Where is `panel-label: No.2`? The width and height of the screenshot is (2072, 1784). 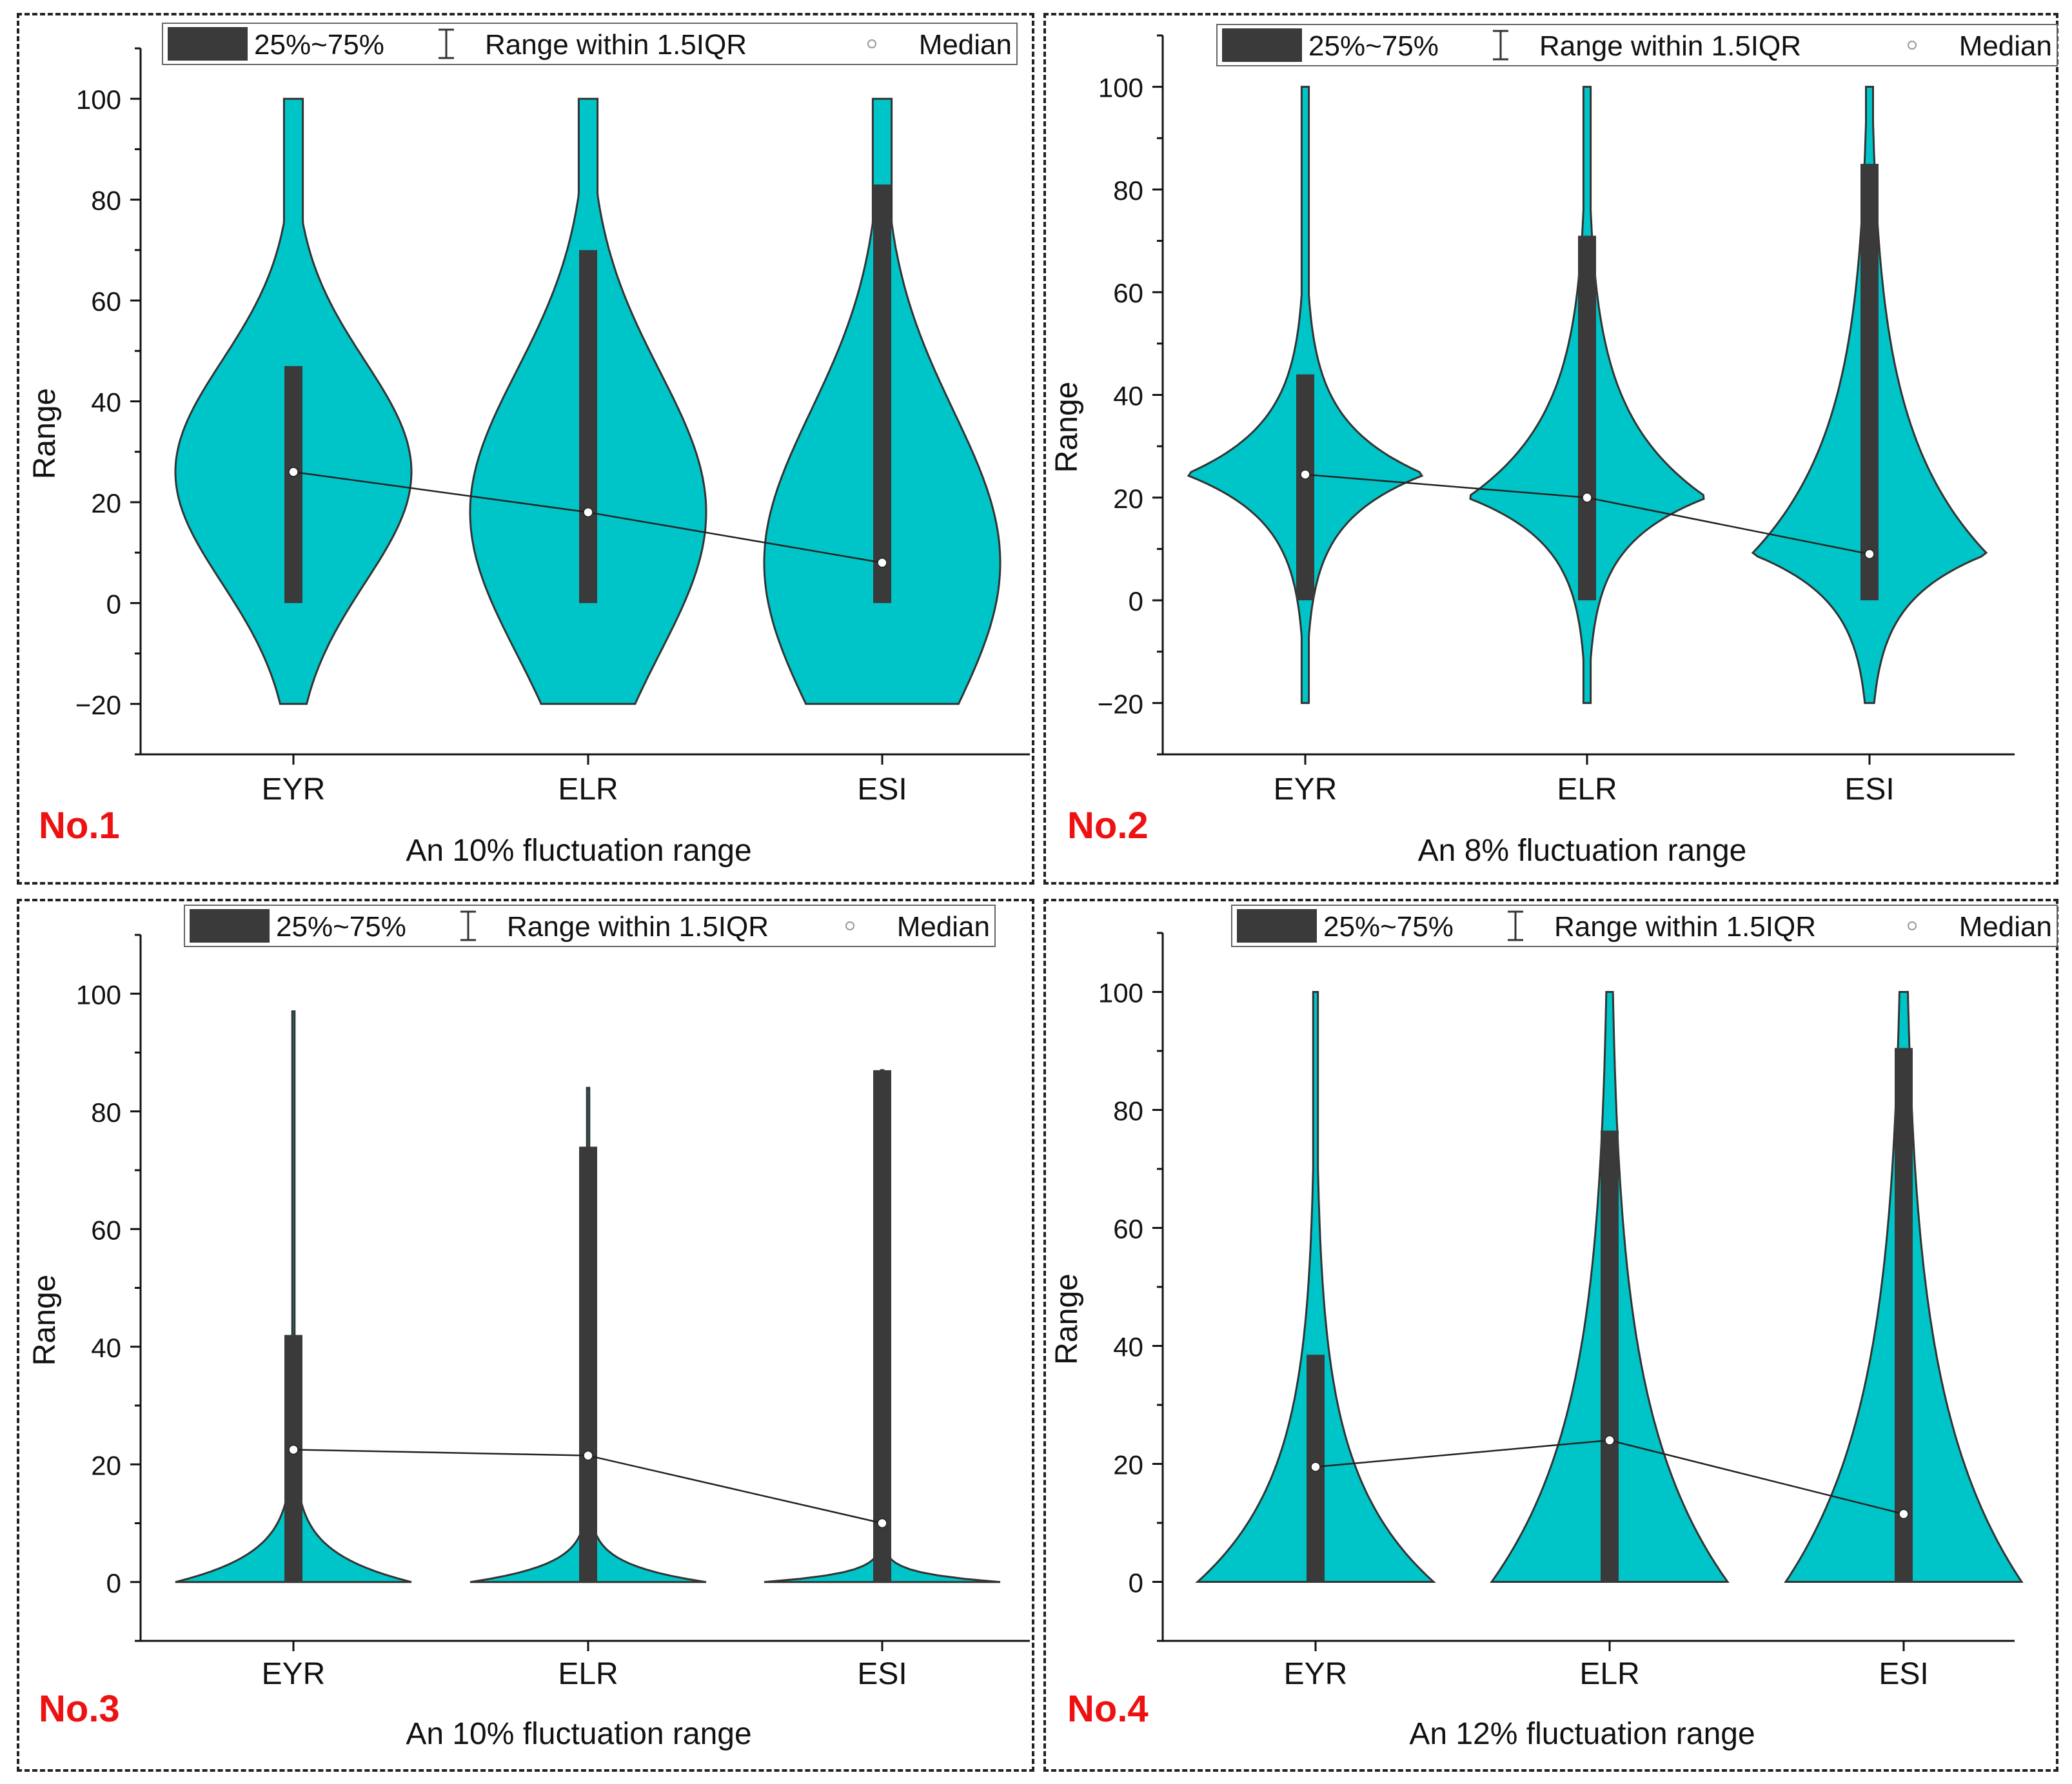
panel-label: No.2 is located at coordinates (1108, 826).